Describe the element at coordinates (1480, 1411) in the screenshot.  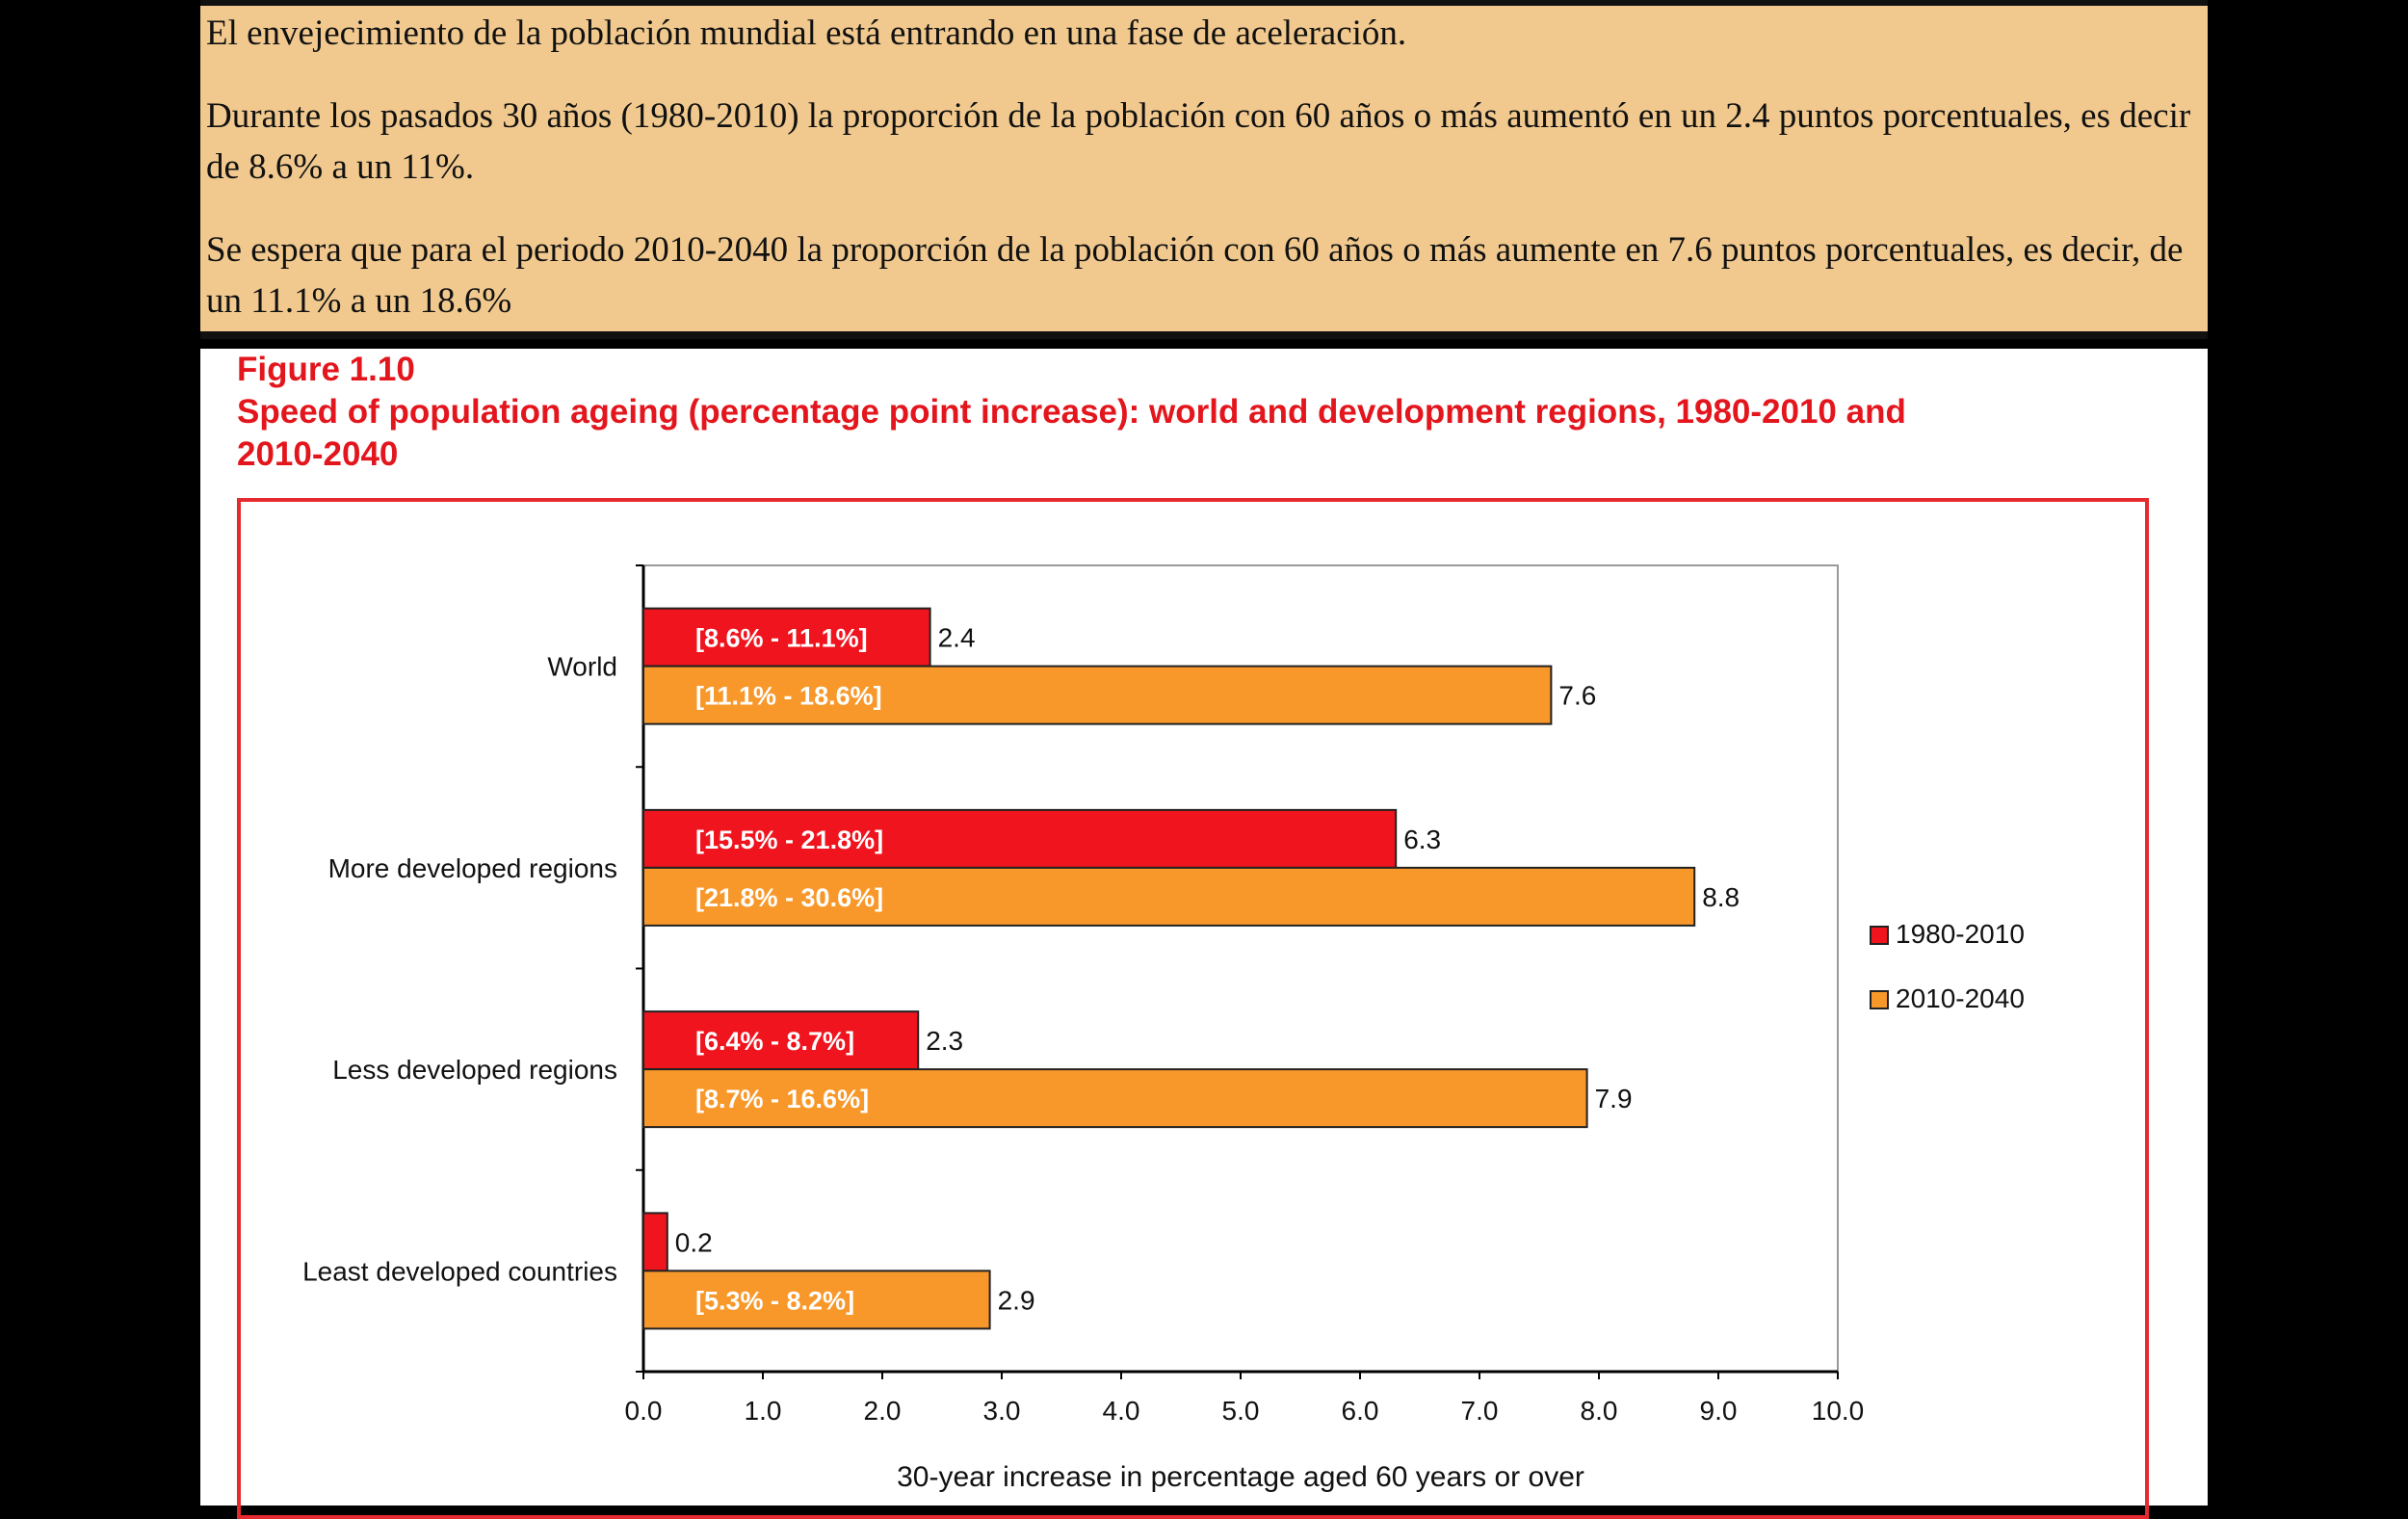
I see `x-tick-label: 7.0` at that location.